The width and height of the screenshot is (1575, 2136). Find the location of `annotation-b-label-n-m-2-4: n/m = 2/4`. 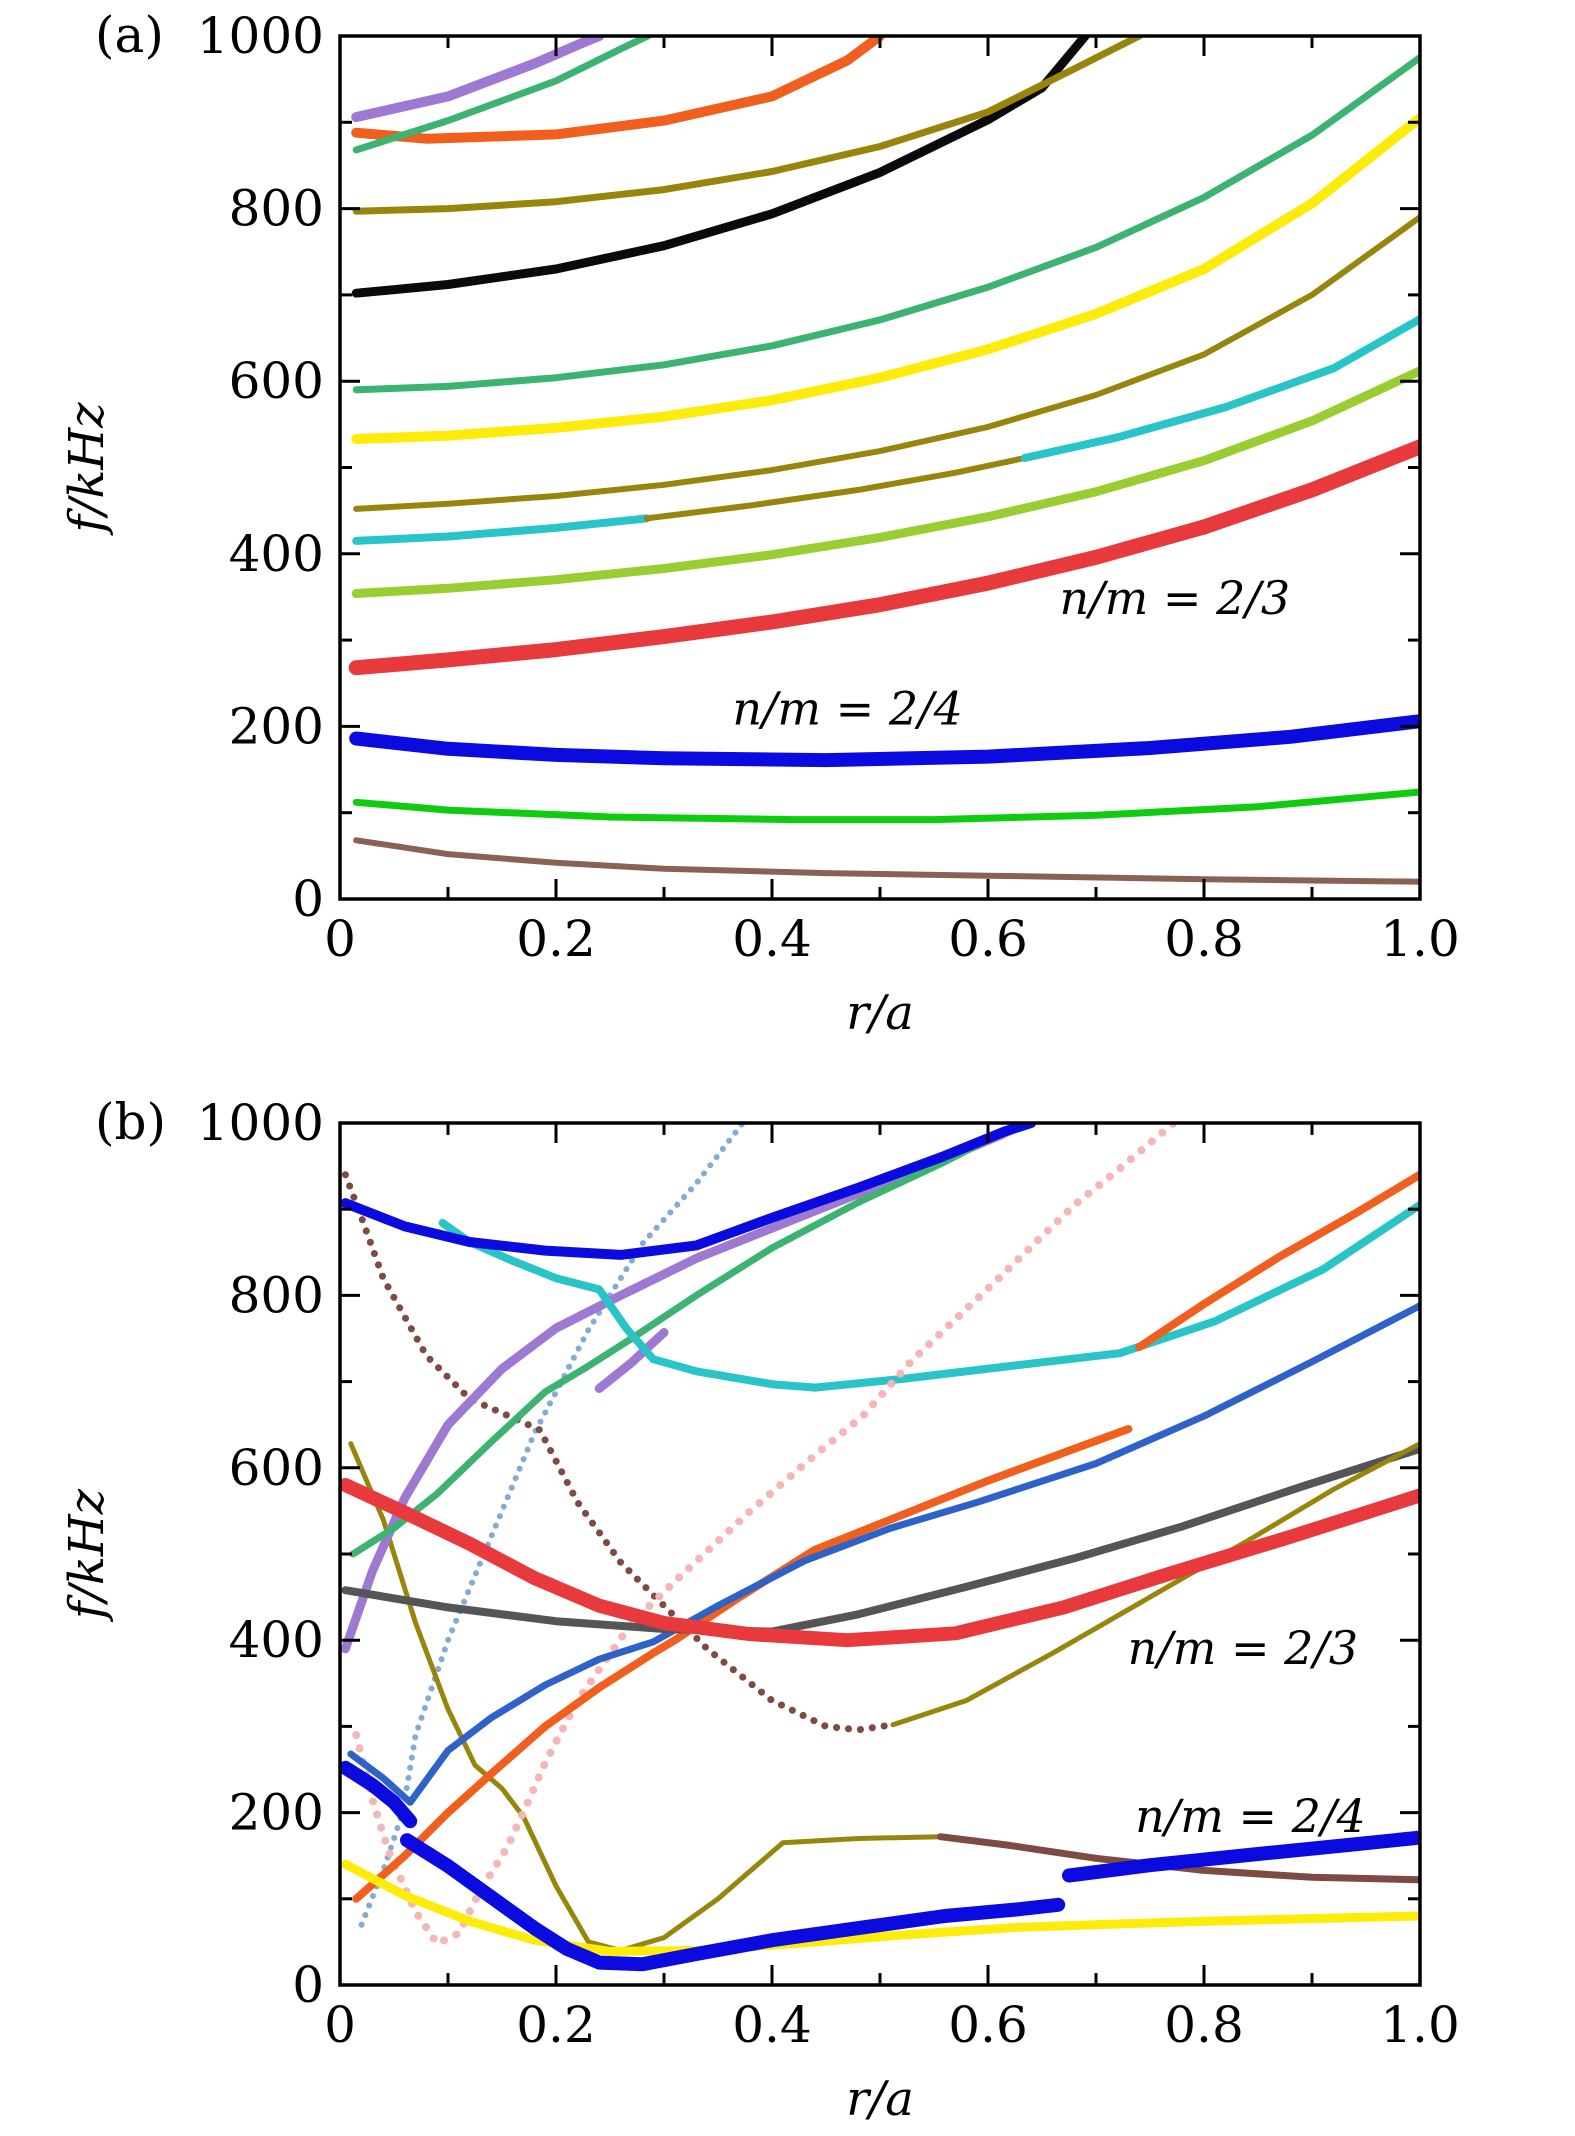

annotation-b-label-n-m-2-4: n/m = 2/4 is located at coordinates (1250, 1816).